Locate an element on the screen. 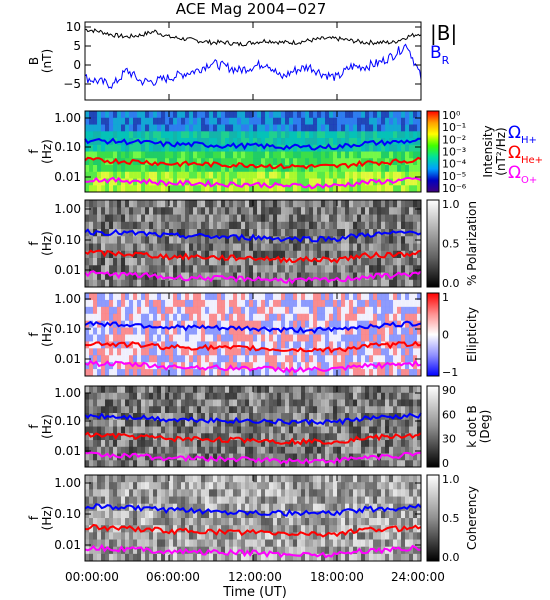 This screenshot has height=600, width=550. y-axis-label: f is located at coordinates (34, 151).